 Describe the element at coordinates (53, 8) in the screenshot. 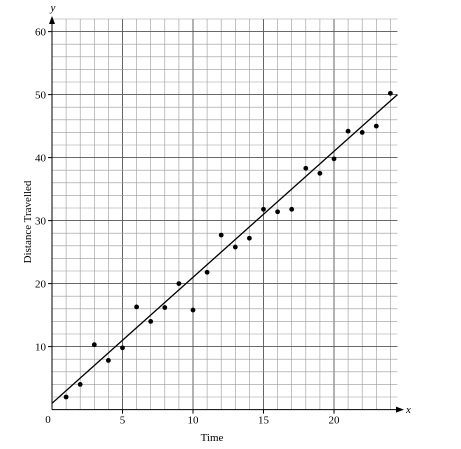

I see `y-axis-letter: y` at that location.